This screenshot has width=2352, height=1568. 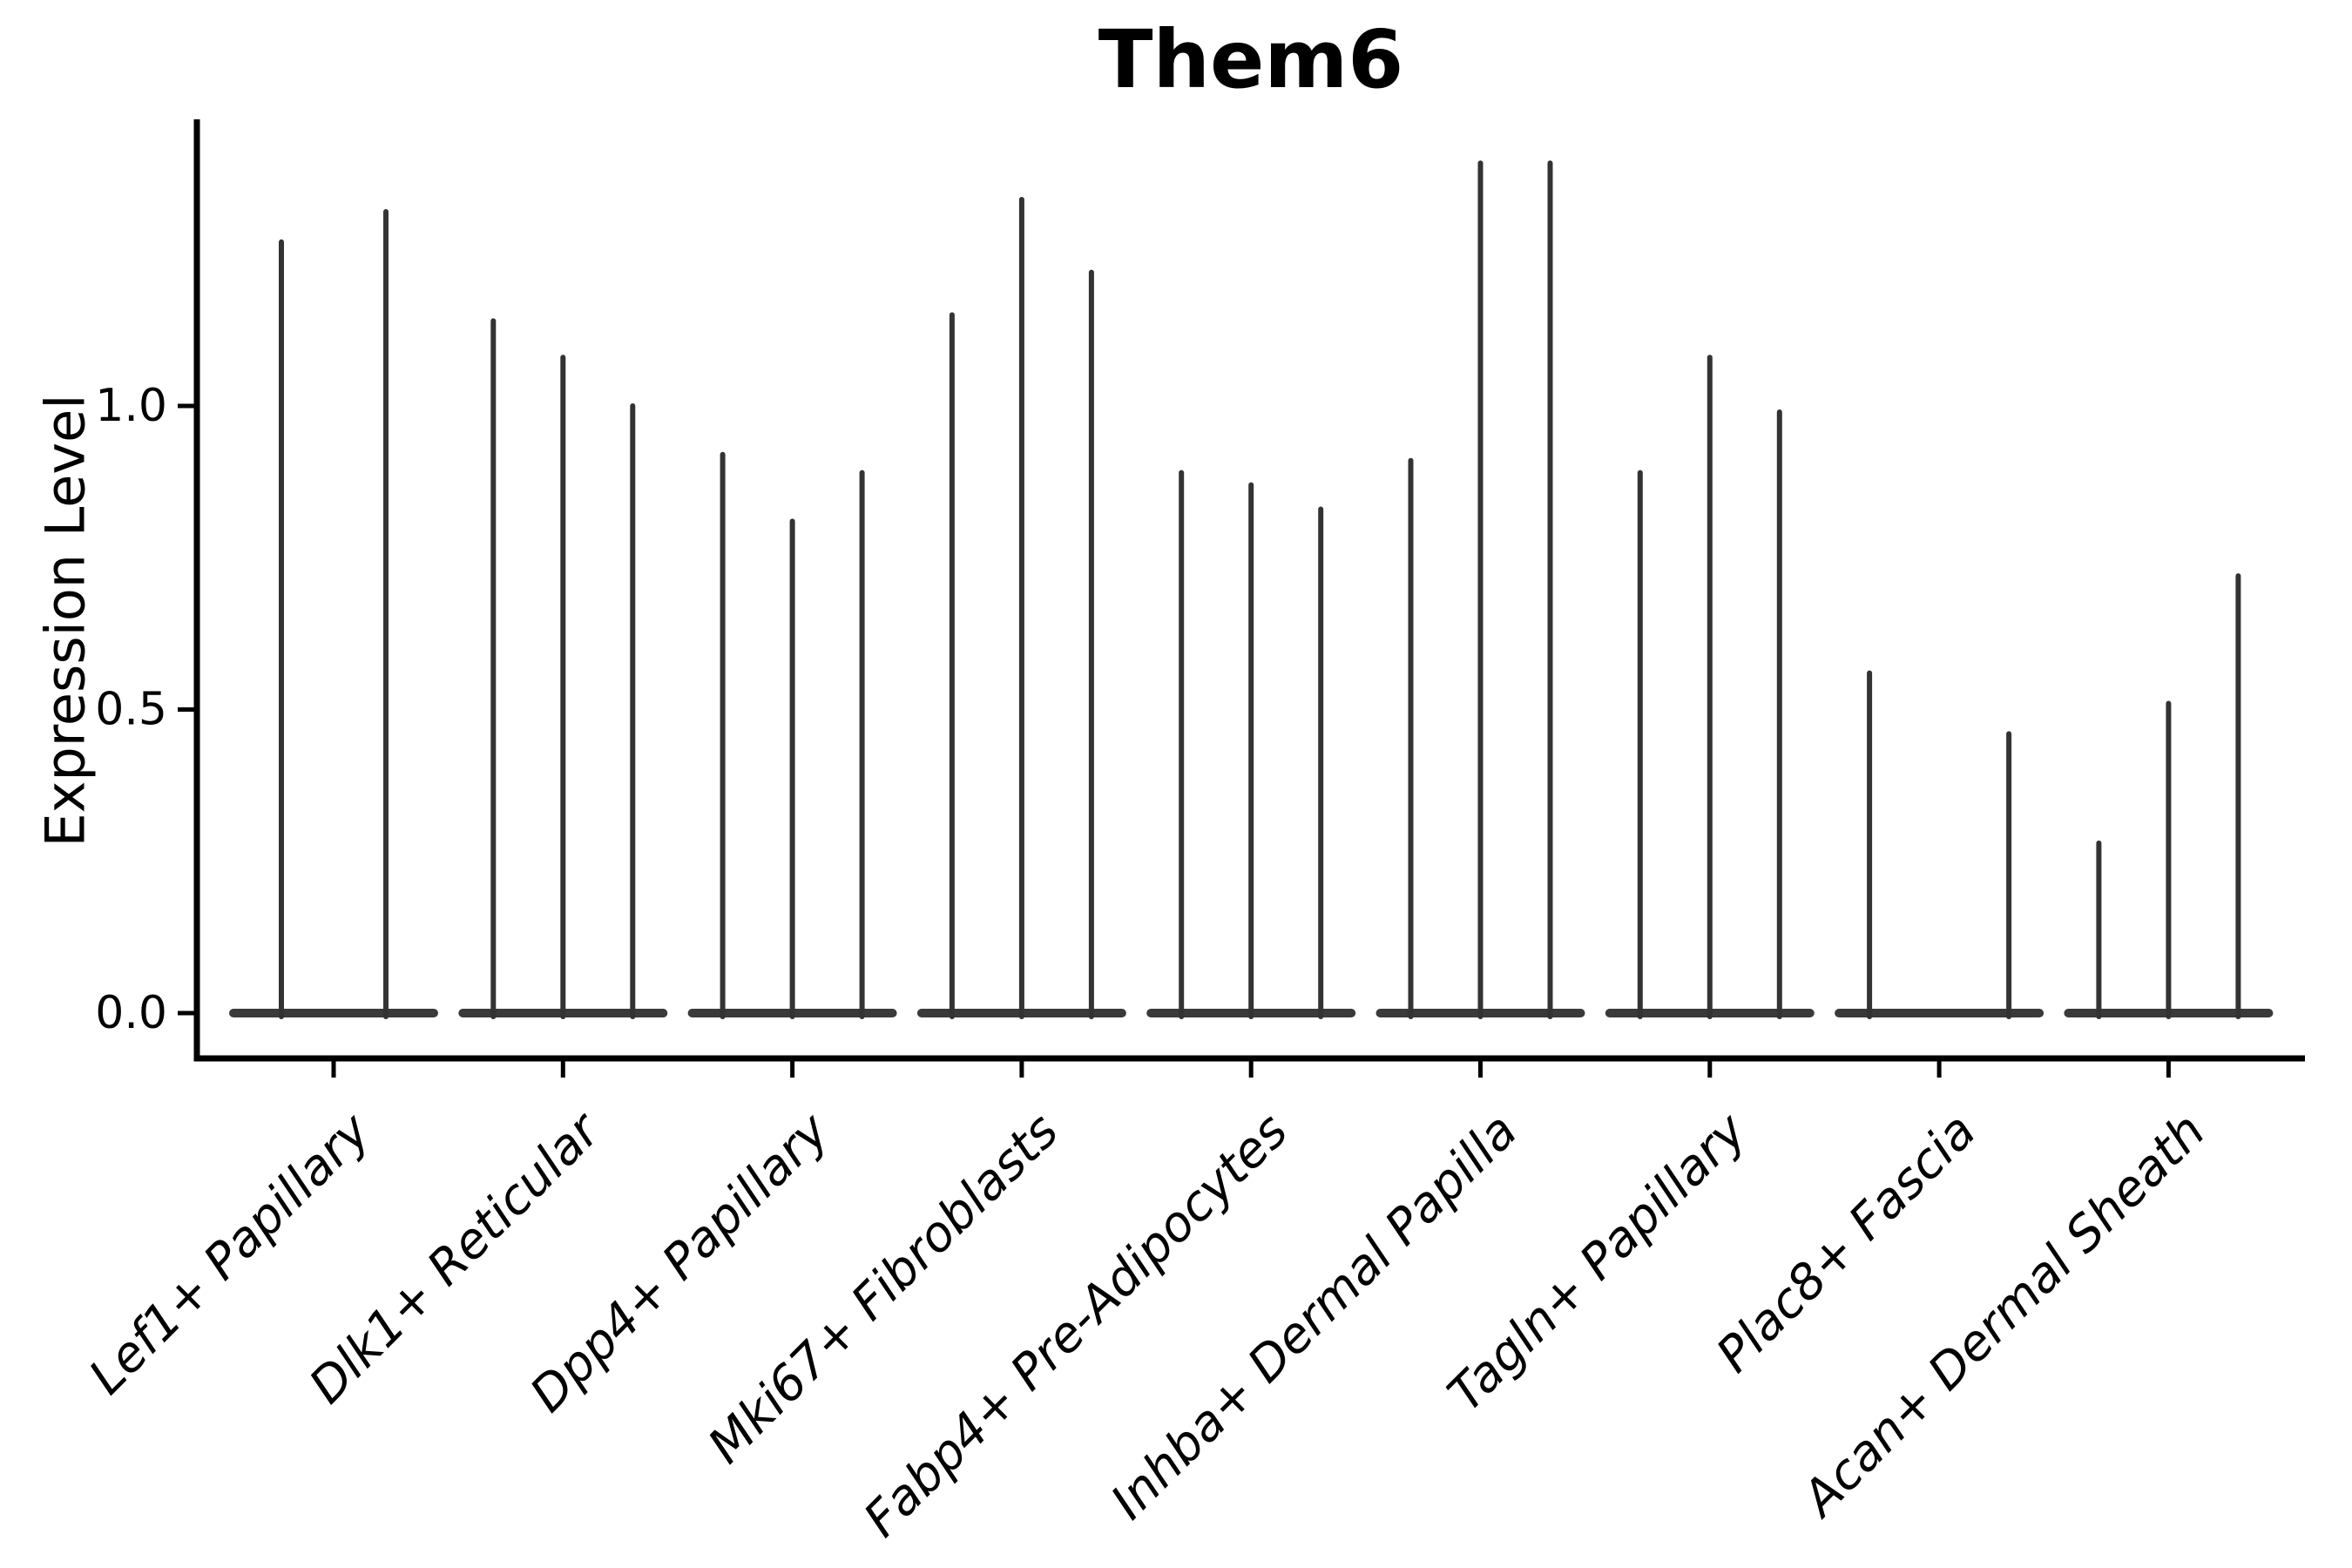 I want to click on y-axis-label: Expression Level, so click(x=66, y=621).